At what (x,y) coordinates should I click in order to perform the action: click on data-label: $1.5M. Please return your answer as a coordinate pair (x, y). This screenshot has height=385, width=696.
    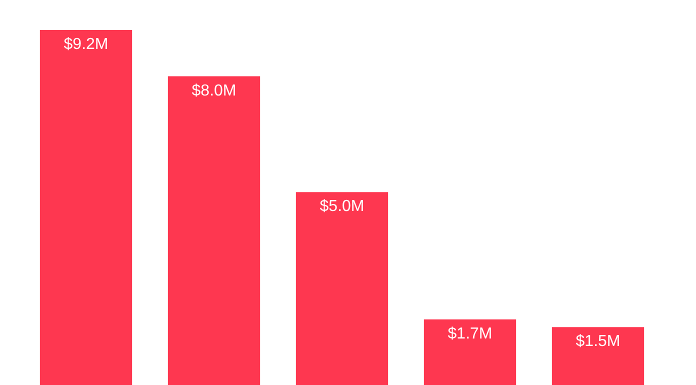
    Looking at the image, I should click on (598, 341).